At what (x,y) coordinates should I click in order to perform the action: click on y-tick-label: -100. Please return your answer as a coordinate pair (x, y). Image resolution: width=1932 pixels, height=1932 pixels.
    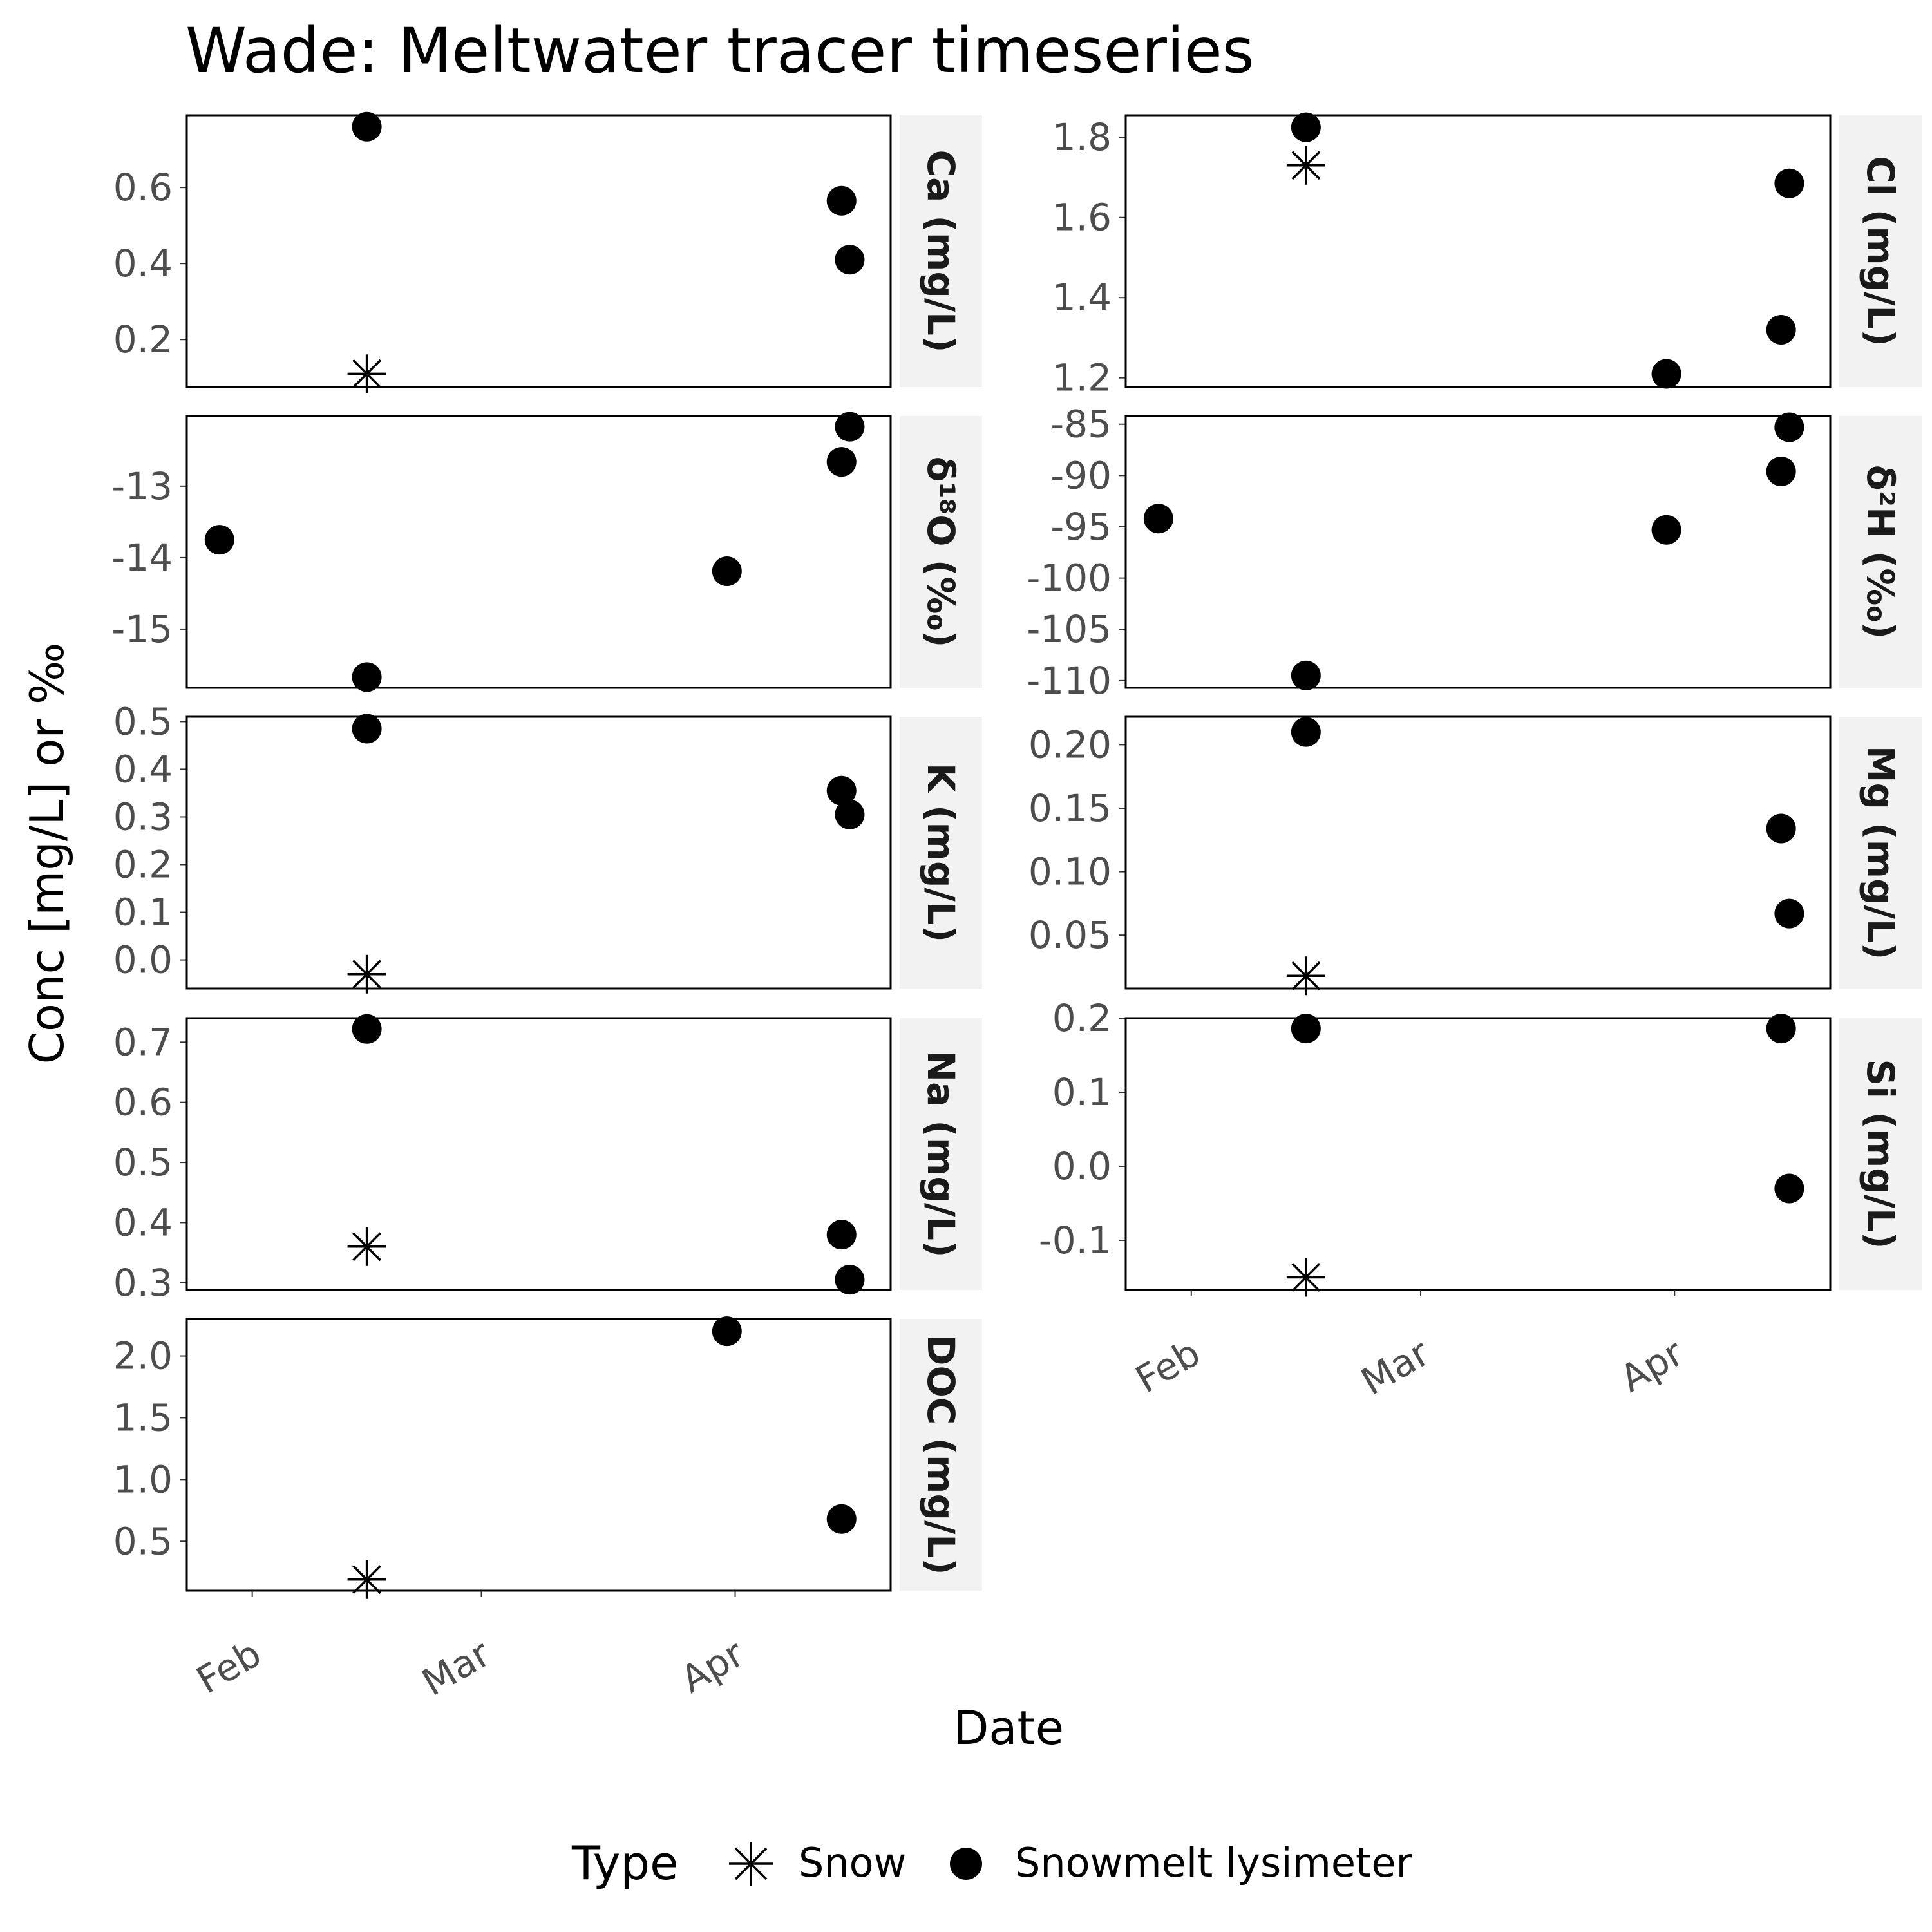
    Looking at the image, I should click on (1069, 578).